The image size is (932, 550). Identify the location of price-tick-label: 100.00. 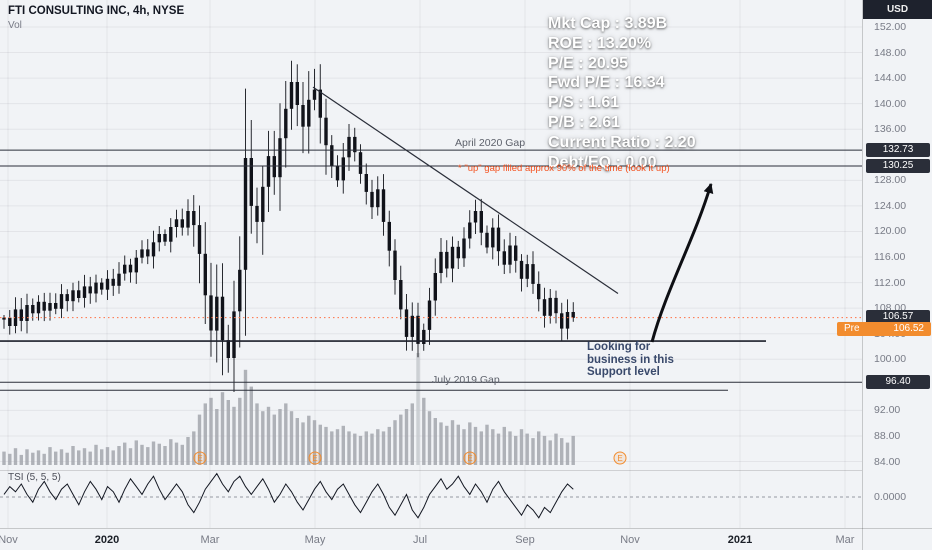
(890, 359).